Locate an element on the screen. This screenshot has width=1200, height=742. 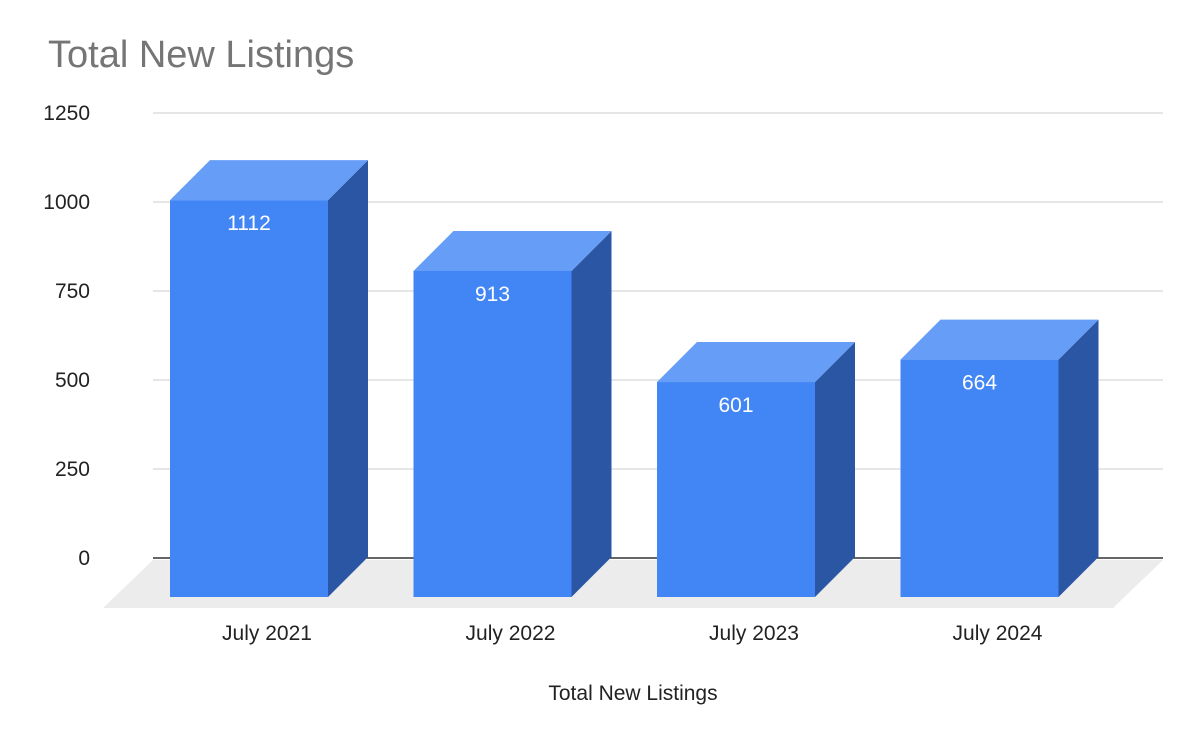
y-tick-label: 500 is located at coordinates (72, 380).